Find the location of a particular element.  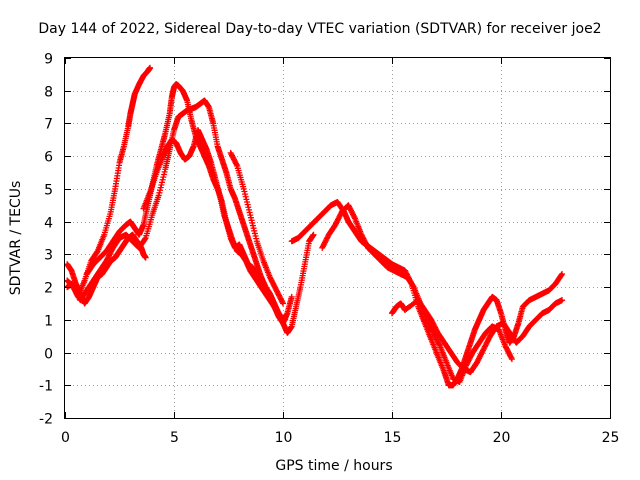

x-tick-label: 15 is located at coordinates (393, 438).